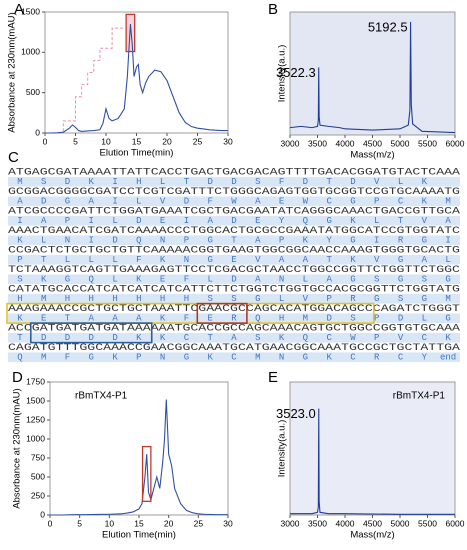  I want to click on y-axis-label: Absorbance at 230nm(mAU), so click(17, 448).